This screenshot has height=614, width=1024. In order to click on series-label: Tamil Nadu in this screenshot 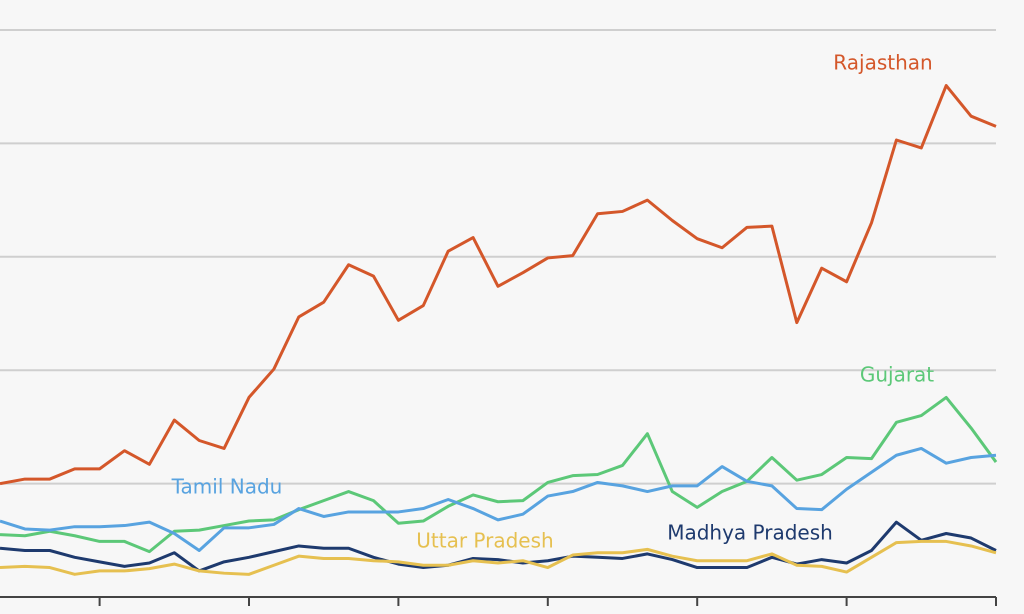, I will do `click(227, 487)`.